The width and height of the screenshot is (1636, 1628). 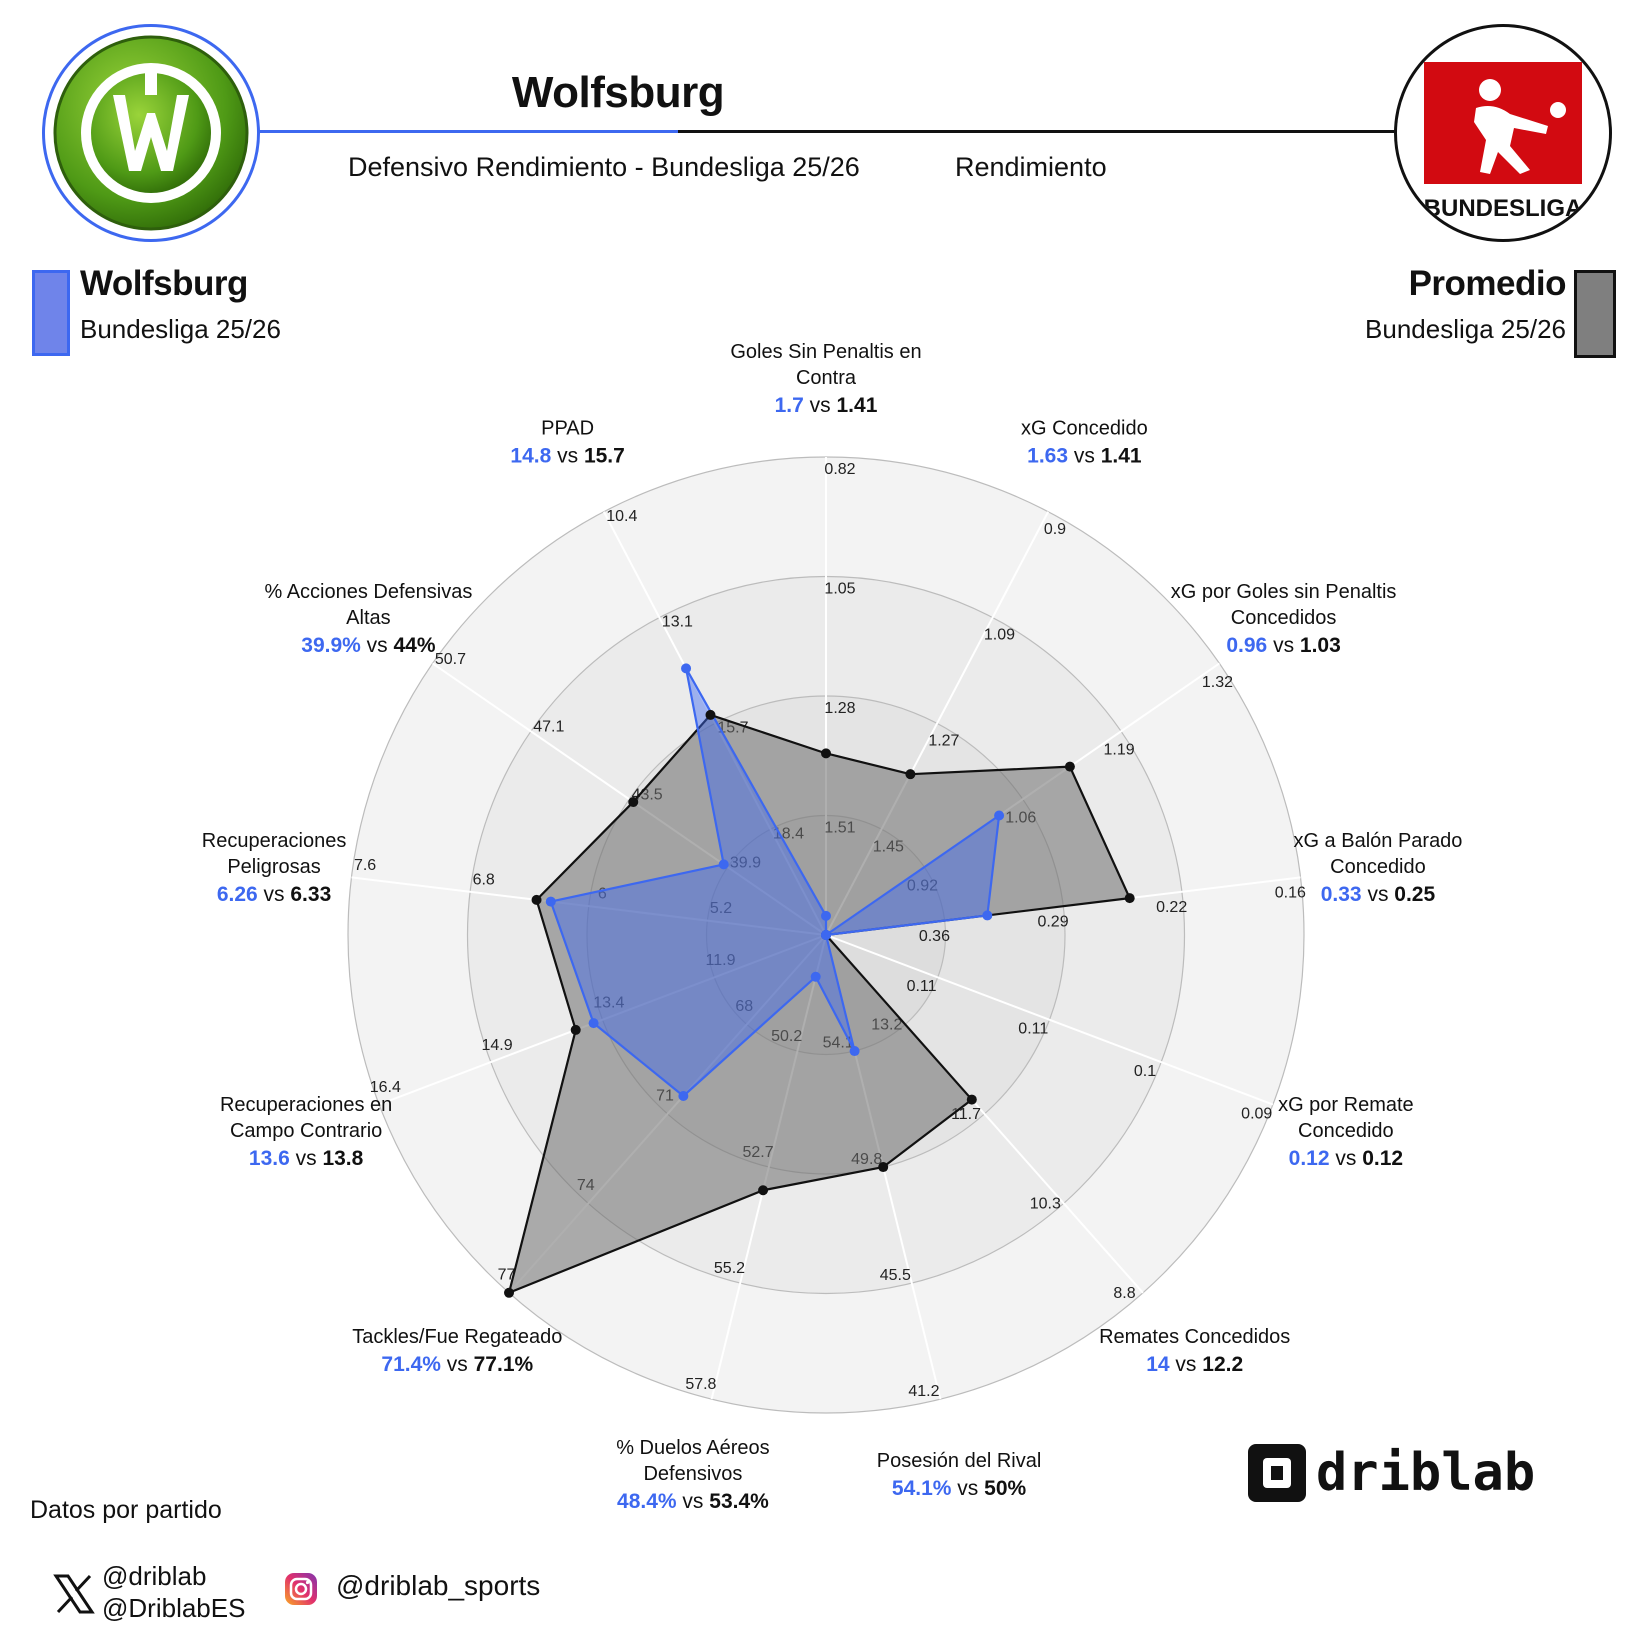 What do you see at coordinates (839, 469) in the screenshot?
I see `tick-label-axis-1-4: 0.82` at bounding box center [839, 469].